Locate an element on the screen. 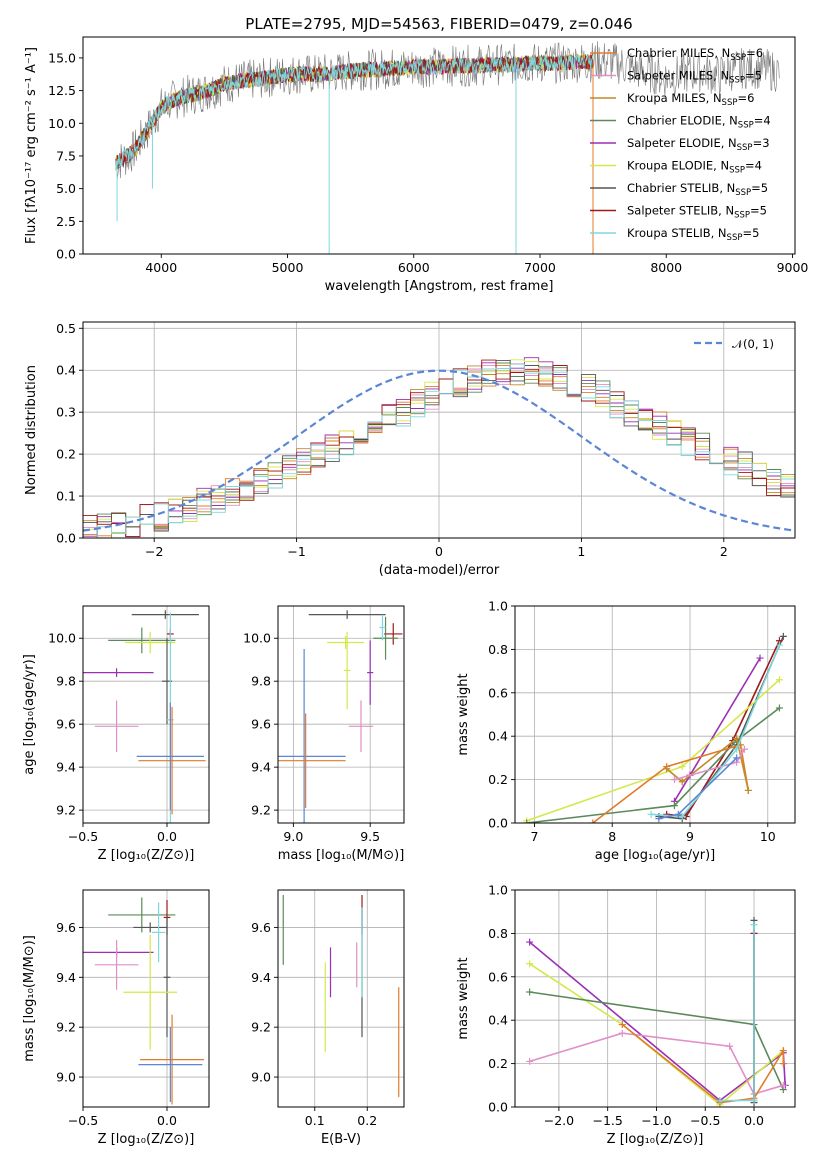 The height and width of the screenshot is (1170, 819). grid-mass-vs-EBV is located at coordinates (341, 998).